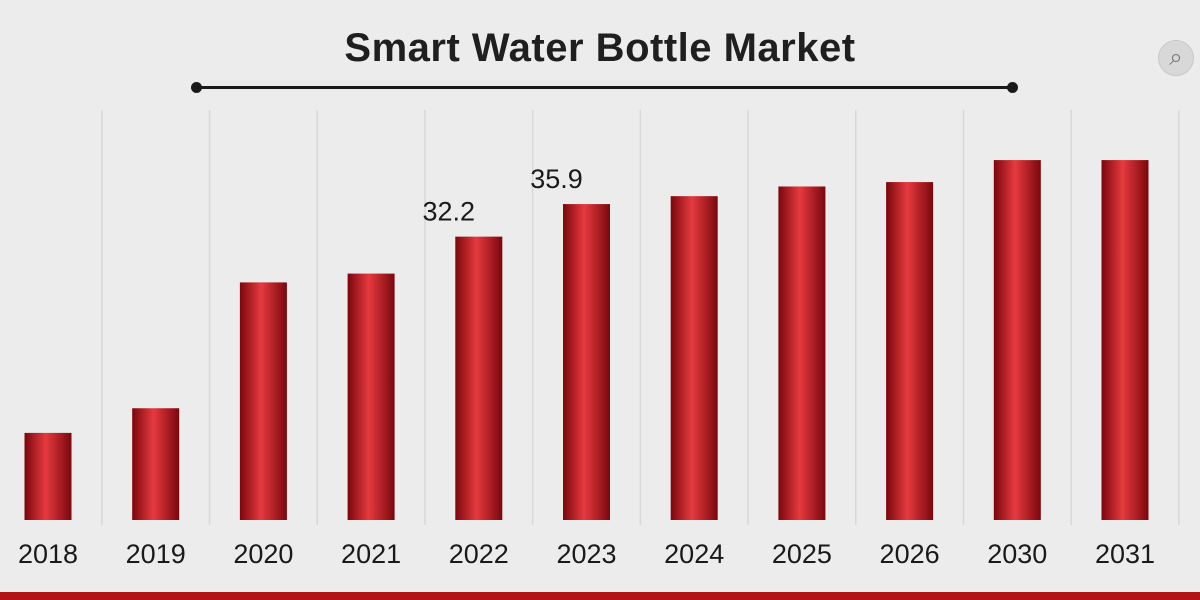 The width and height of the screenshot is (1200, 600). What do you see at coordinates (479, 378) in the screenshot?
I see `bar-2022` at bounding box center [479, 378].